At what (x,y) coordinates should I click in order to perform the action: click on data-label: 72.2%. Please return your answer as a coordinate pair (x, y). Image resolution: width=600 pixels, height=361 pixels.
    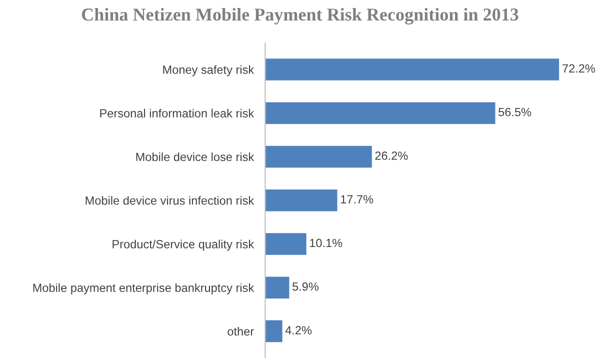
    Looking at the image, I should click on (579, 68).